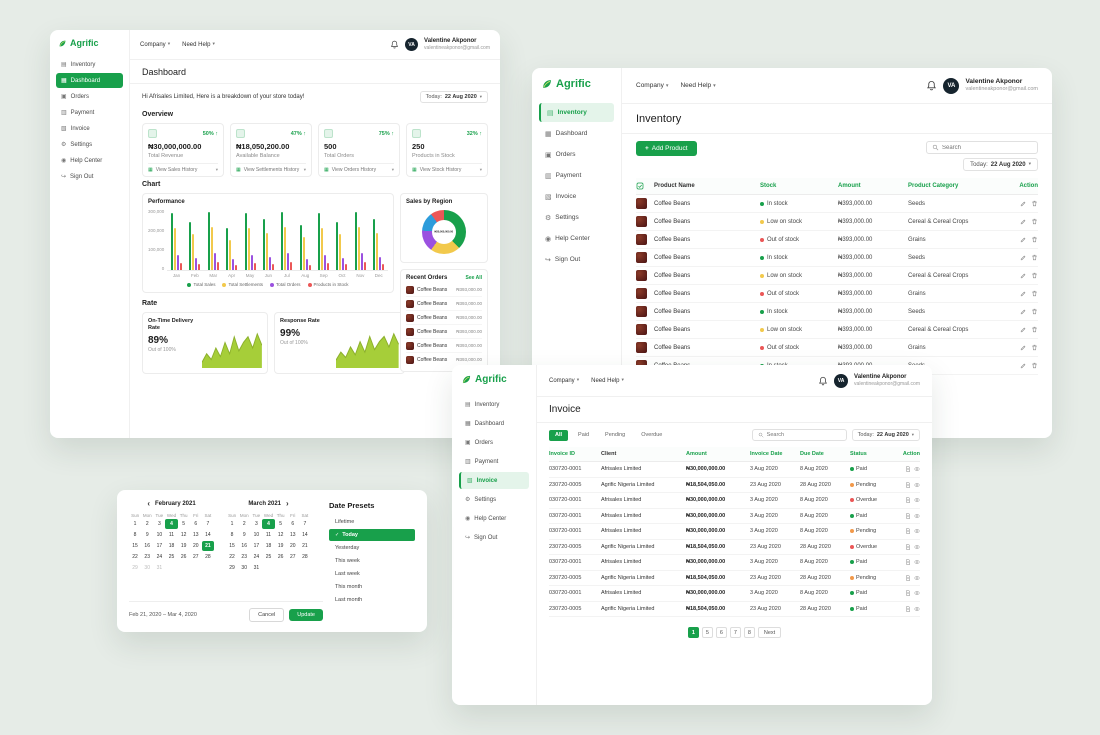 The image size is (1100, 735). I want to click on calendar-day: 18, so click(268, 546).